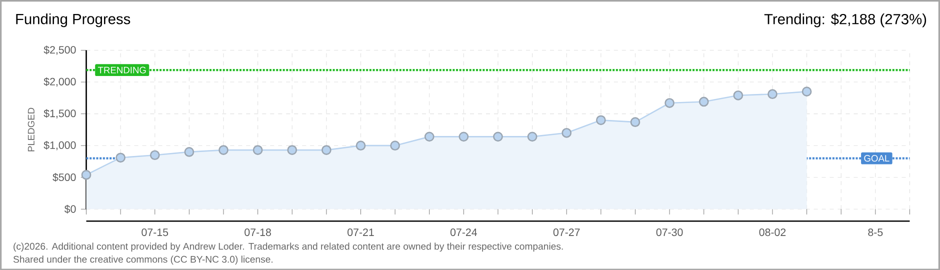  I want to click on ref-line-label: GOAL, so click(877, 158).